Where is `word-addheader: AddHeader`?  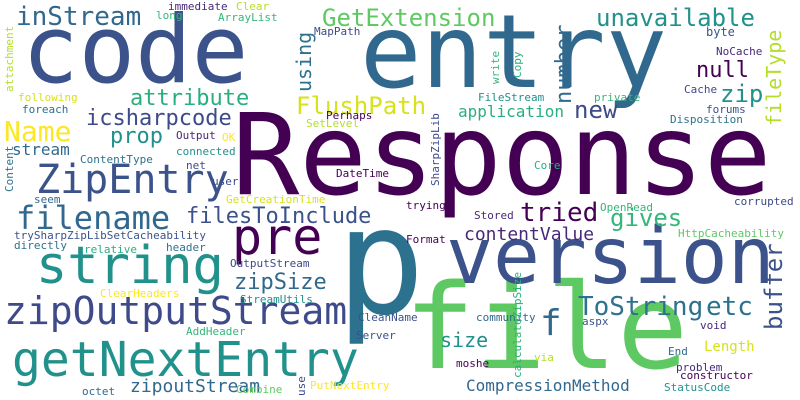 word-addheader: AddHeader is located at coordinates (216, 331).